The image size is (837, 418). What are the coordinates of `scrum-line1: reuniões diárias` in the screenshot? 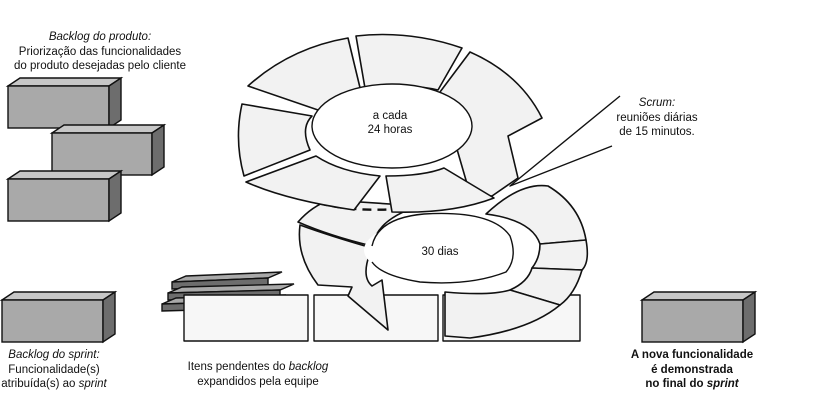 It's located at (657, 117).